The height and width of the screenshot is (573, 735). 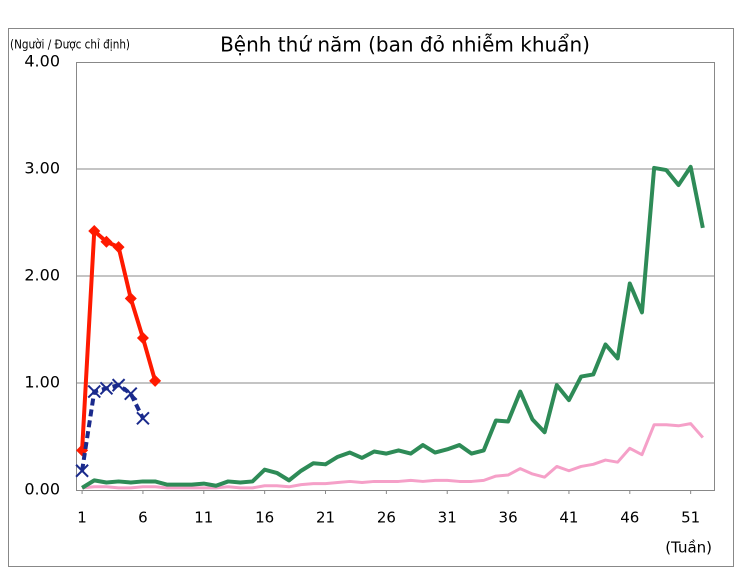 I want to click on chart-title: Bệnh thứ năm (ban đỏ nhiễm khuẩn), so click(x=405, y=45).